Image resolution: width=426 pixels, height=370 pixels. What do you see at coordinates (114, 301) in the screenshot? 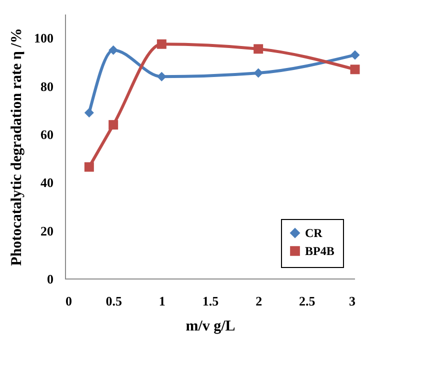
I see `x-tick-label: 0.5` at bounding box center [114, 301].